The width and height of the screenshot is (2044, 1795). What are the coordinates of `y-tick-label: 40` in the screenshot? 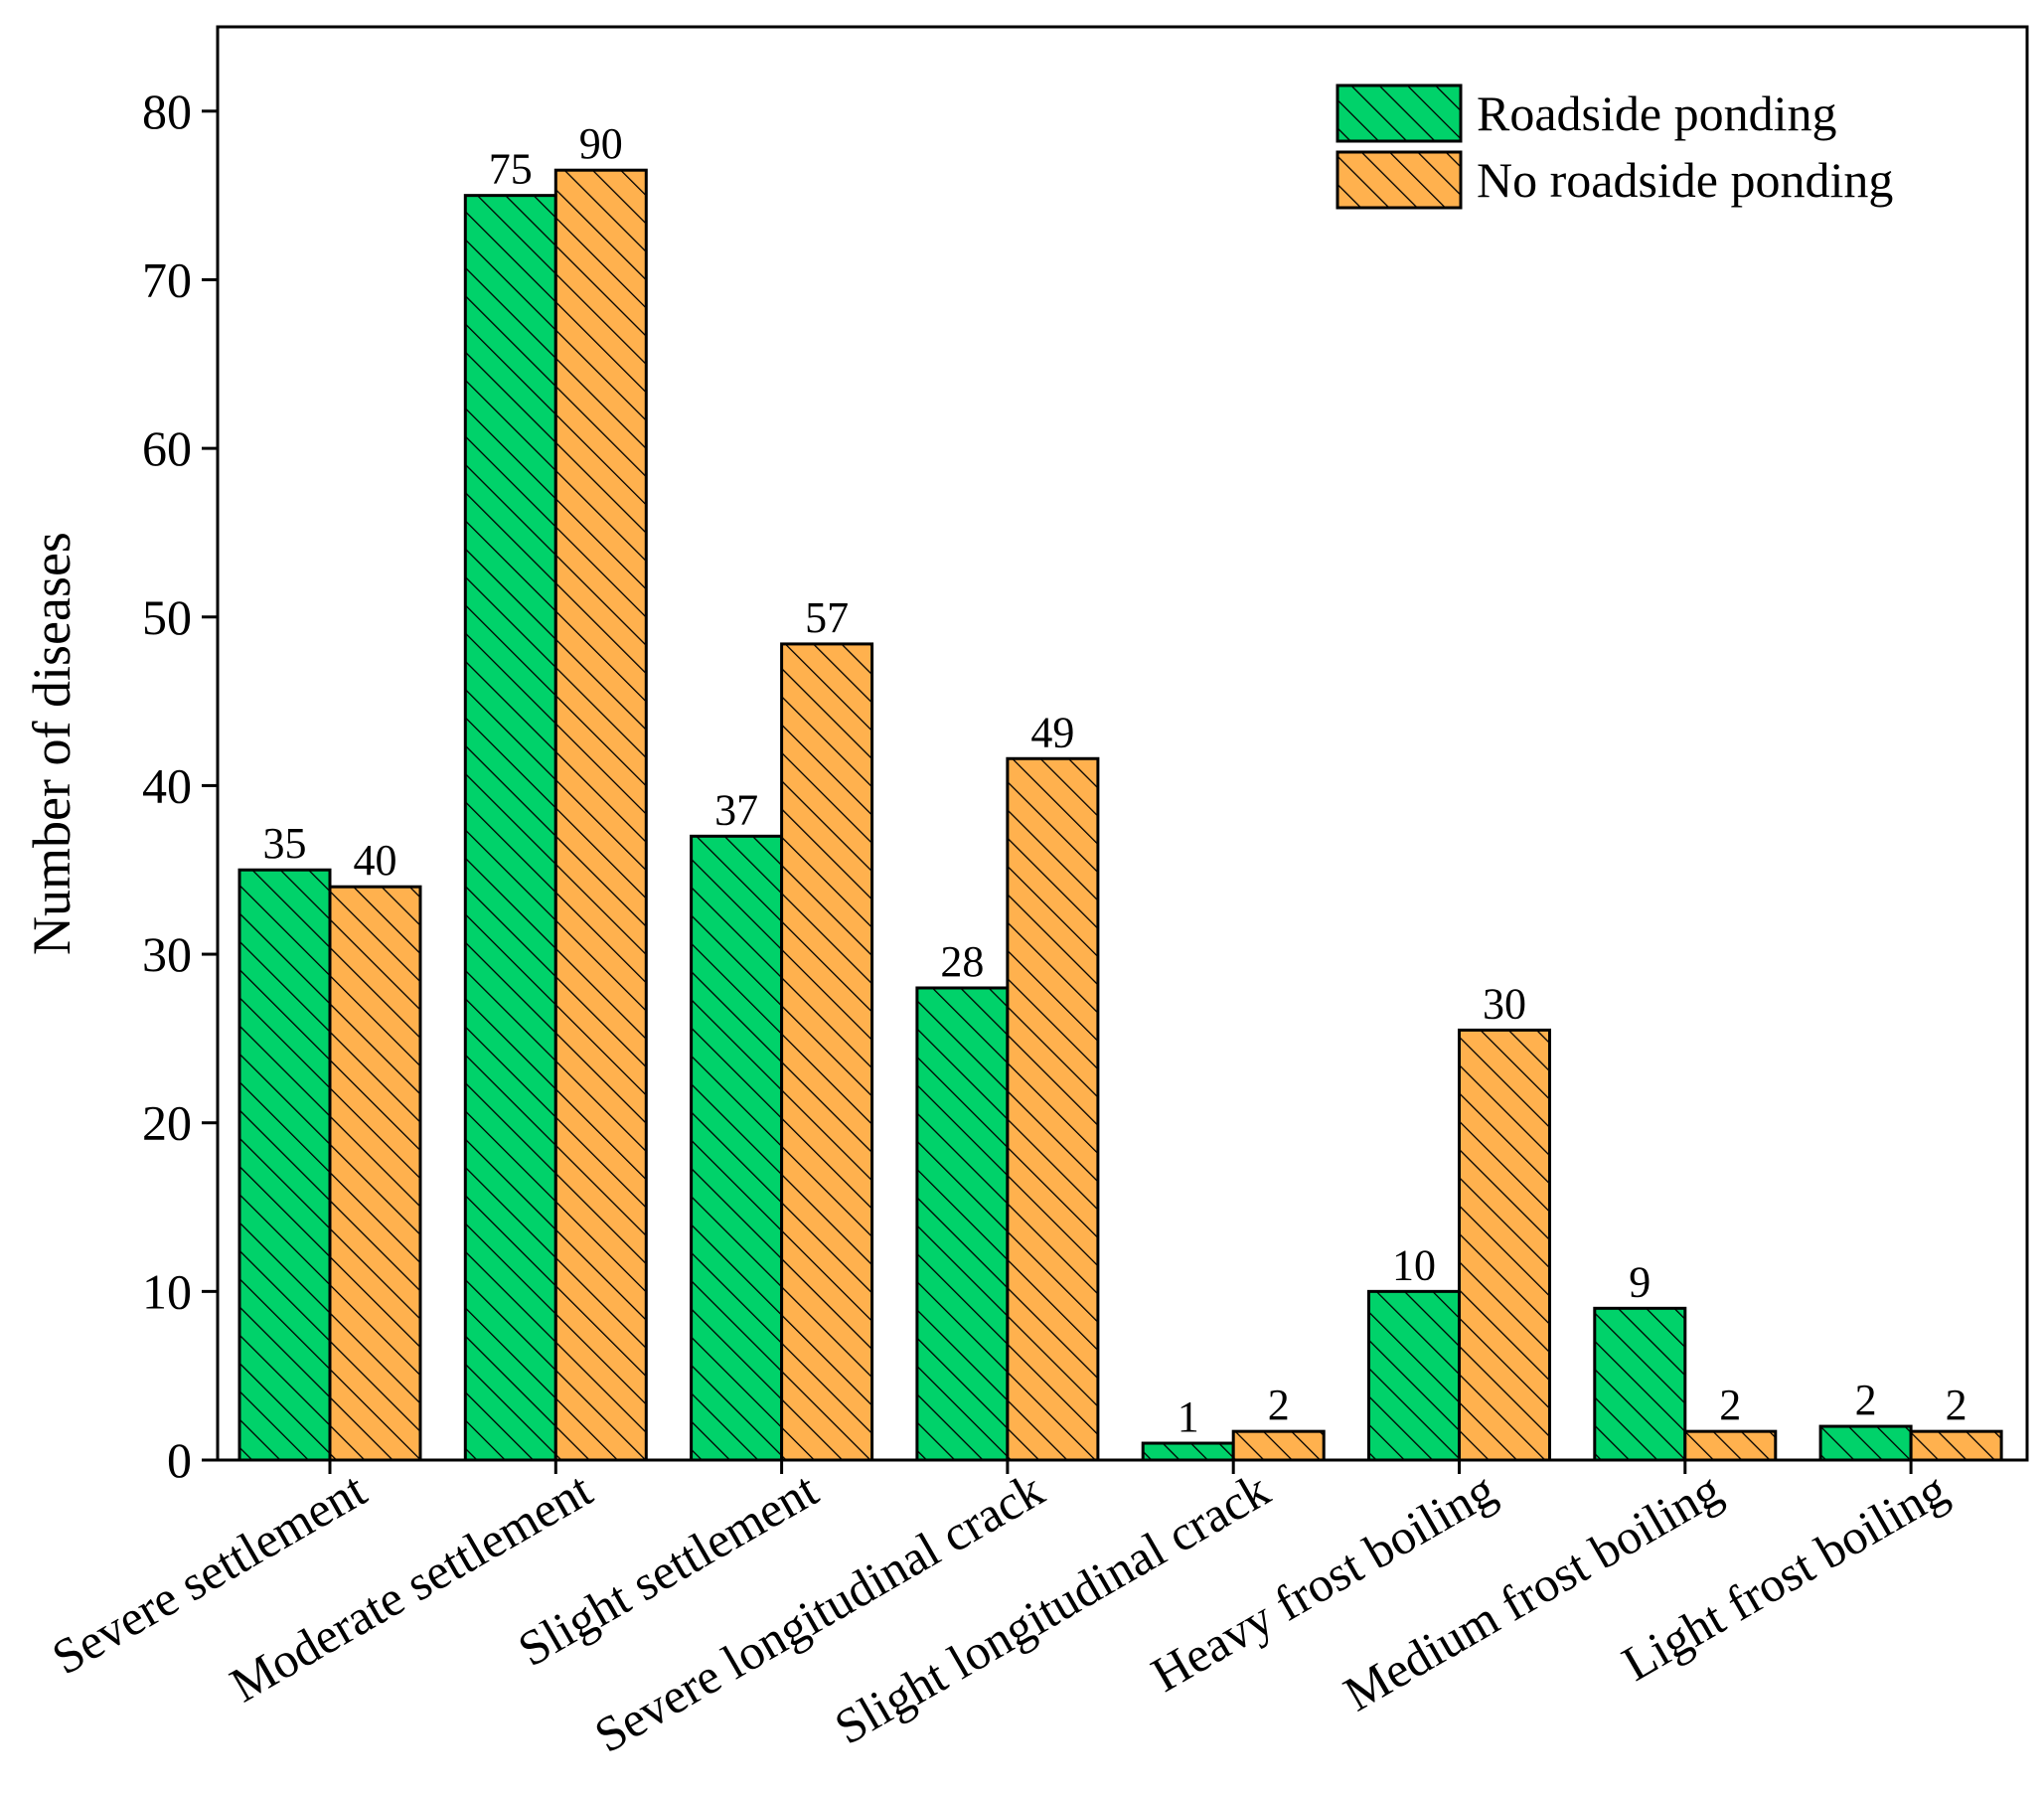 It's located at (167, 785).